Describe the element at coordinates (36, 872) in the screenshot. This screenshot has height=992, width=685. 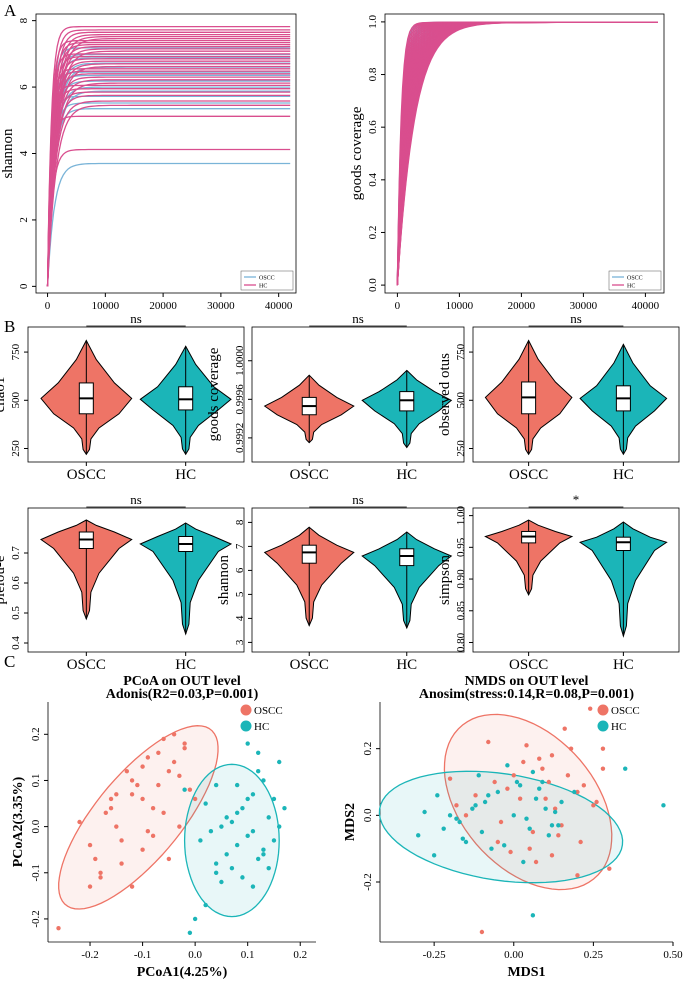
I see `y-tick-label: -0.1` at that location.